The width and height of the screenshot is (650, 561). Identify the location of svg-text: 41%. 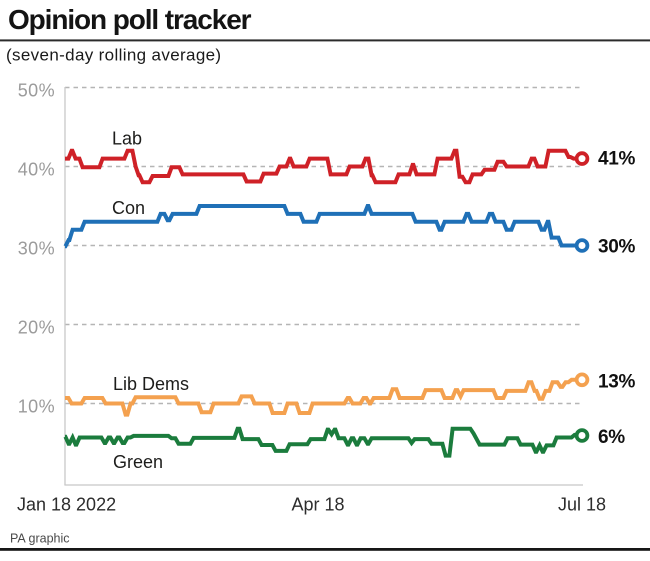
(617, 159).